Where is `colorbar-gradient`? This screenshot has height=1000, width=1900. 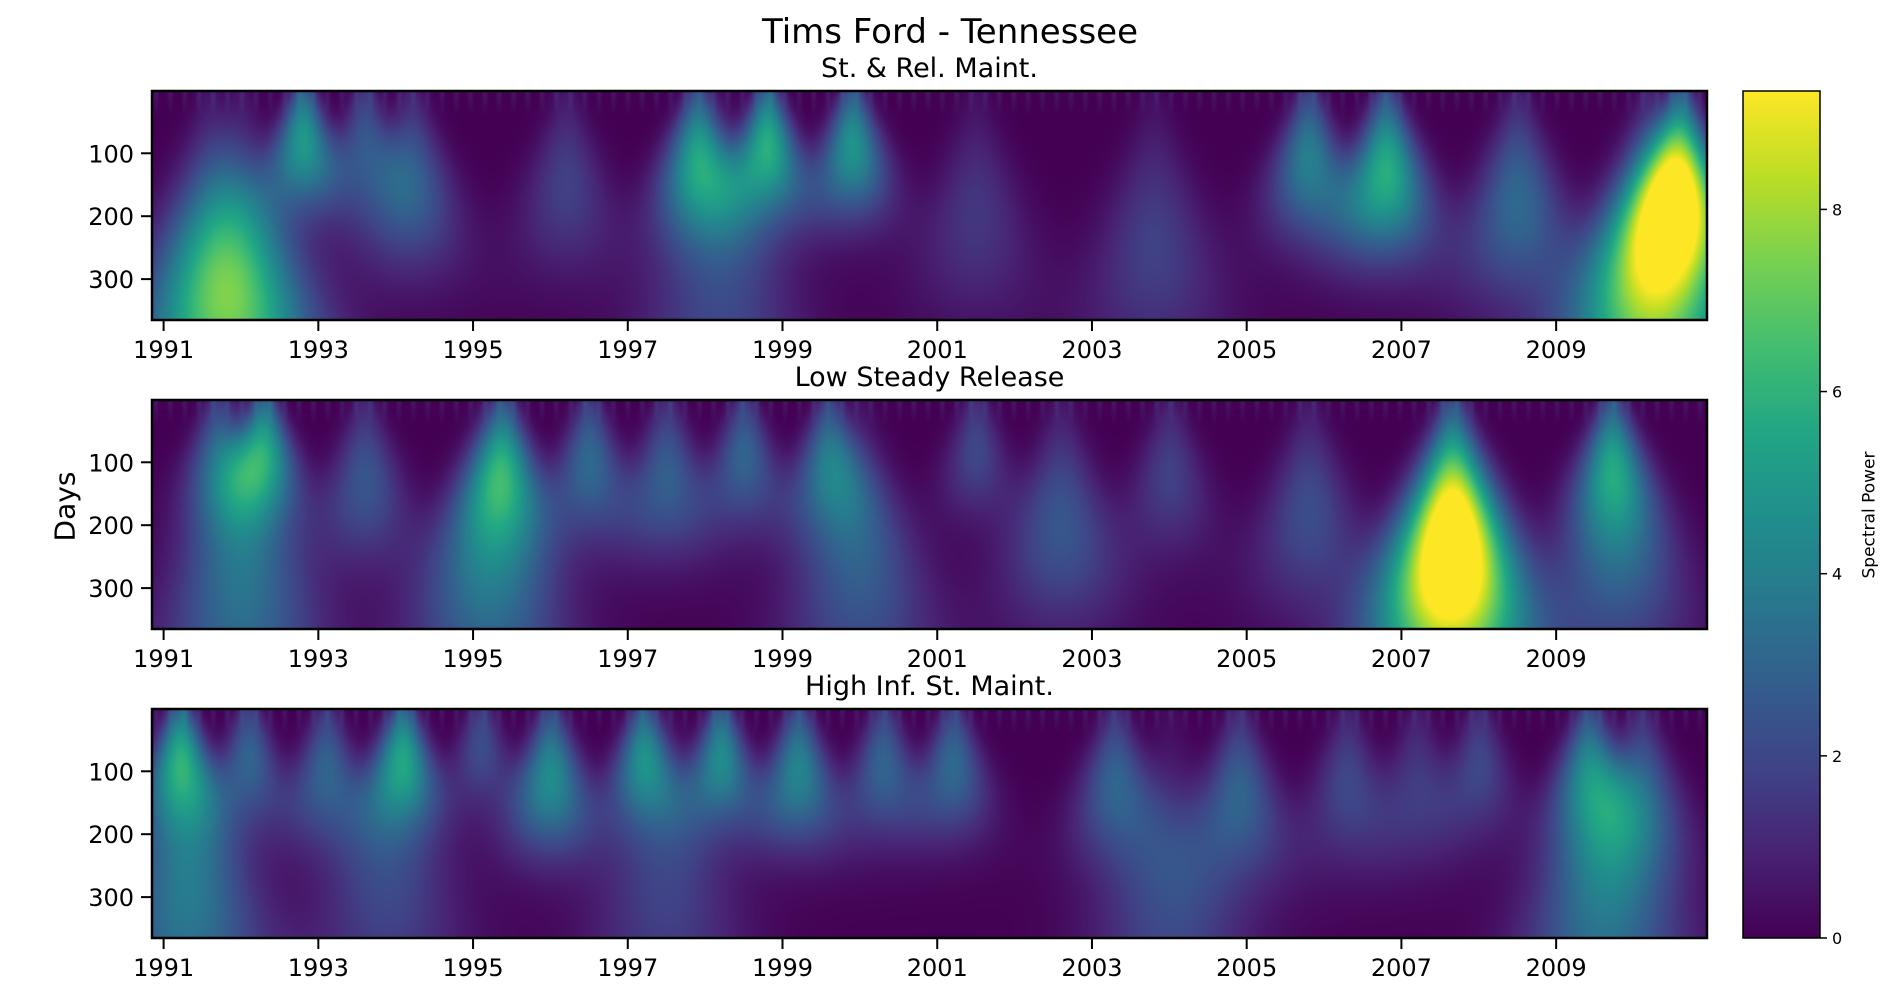
colorbar-gradient is located at coordinates (1781, 514).